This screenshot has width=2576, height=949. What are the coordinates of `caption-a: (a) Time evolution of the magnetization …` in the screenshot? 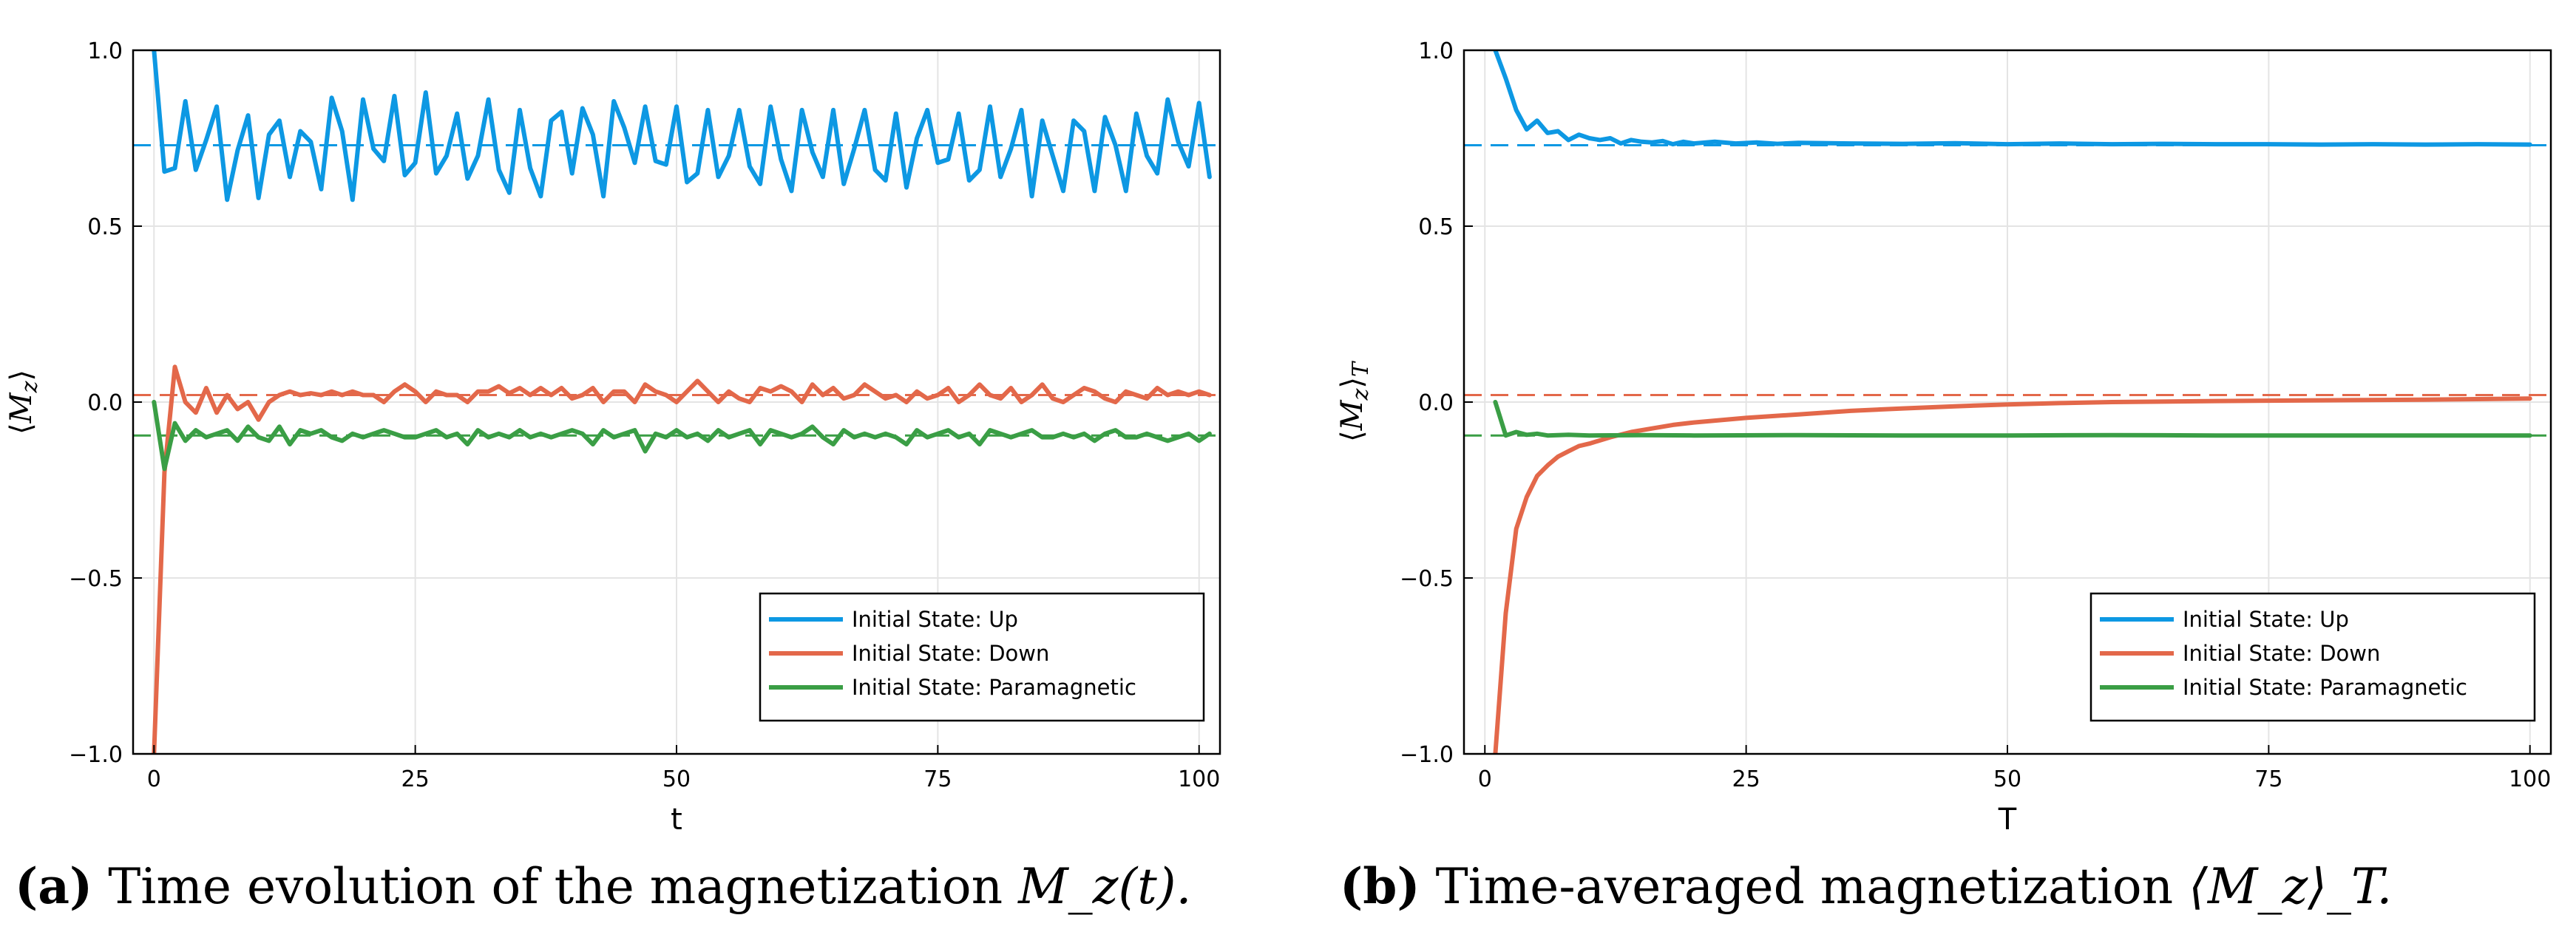 It's located at (603, 886).